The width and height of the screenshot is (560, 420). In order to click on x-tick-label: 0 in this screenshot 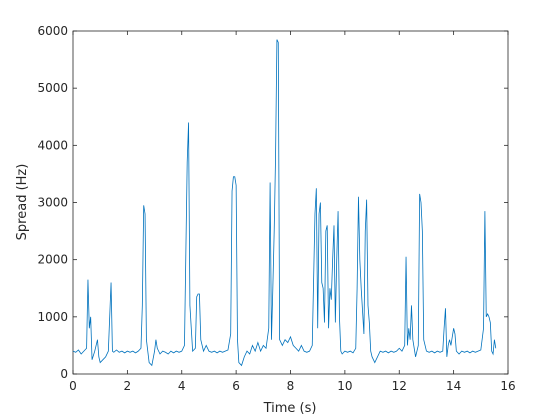, I will do `click(73, 386)`.